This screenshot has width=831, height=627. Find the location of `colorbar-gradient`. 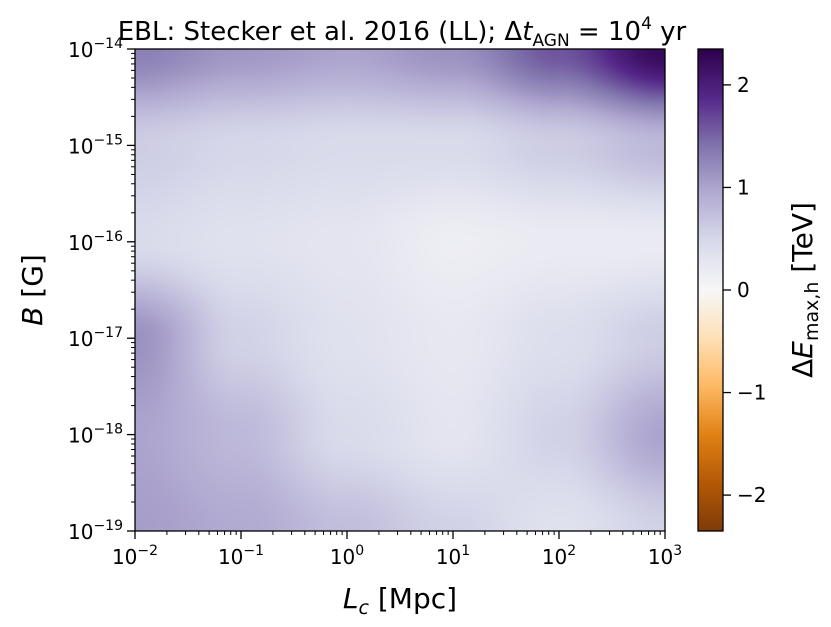

colorbar-gradient is located at coordinates (710, 290).